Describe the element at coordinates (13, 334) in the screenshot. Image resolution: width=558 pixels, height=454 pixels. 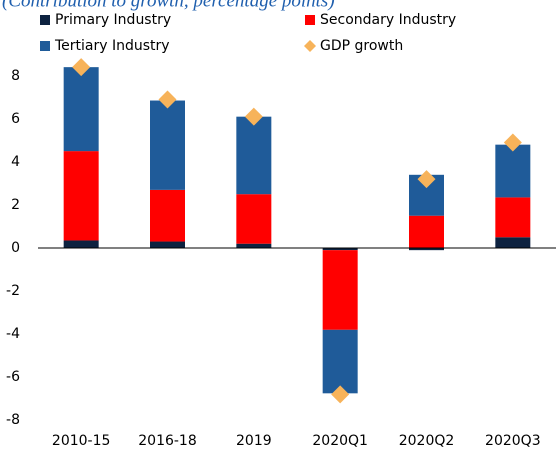
I see `y-tick-label: -4` at that location.